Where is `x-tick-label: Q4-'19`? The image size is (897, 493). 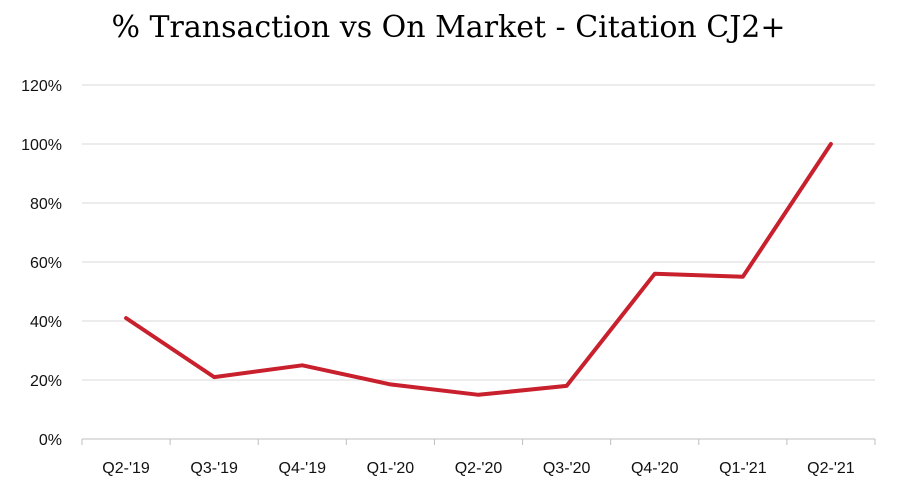
x-tick-label: Q4-'19 is located at coordinates (303, 468).